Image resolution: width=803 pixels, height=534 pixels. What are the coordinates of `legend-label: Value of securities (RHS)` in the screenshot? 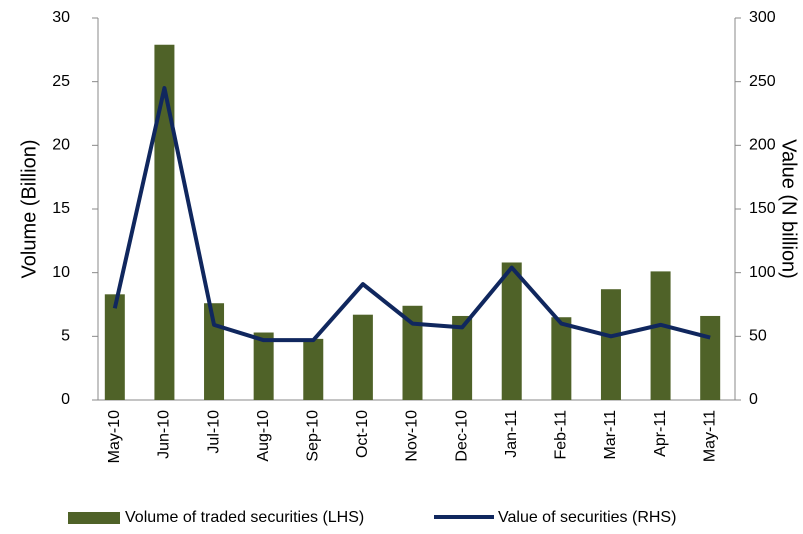 It's located at (587, 517).